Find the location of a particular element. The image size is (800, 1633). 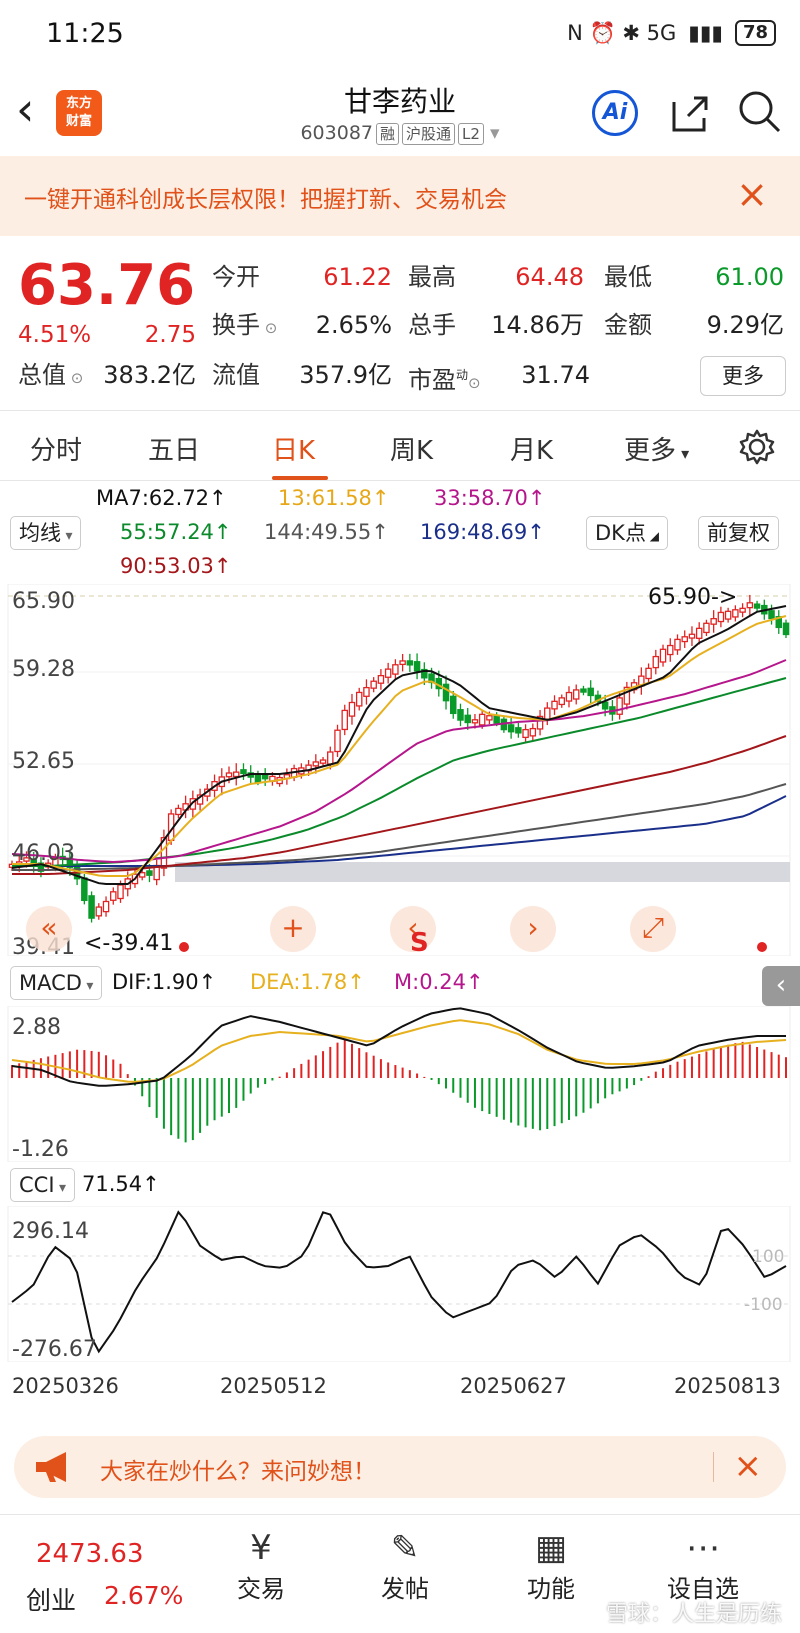

macd-selector: MACD ▾ is located at coordinates (56, 983).